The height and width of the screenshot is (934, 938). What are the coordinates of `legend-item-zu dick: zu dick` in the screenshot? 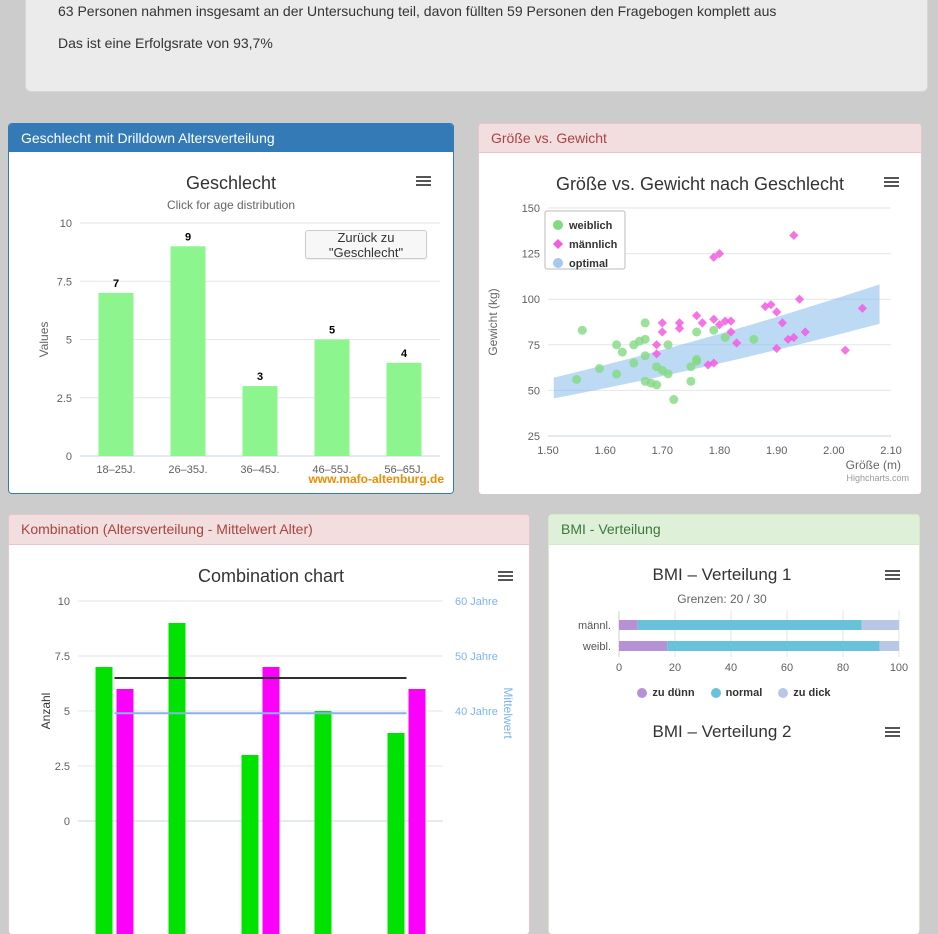 It's located at (804, 693).